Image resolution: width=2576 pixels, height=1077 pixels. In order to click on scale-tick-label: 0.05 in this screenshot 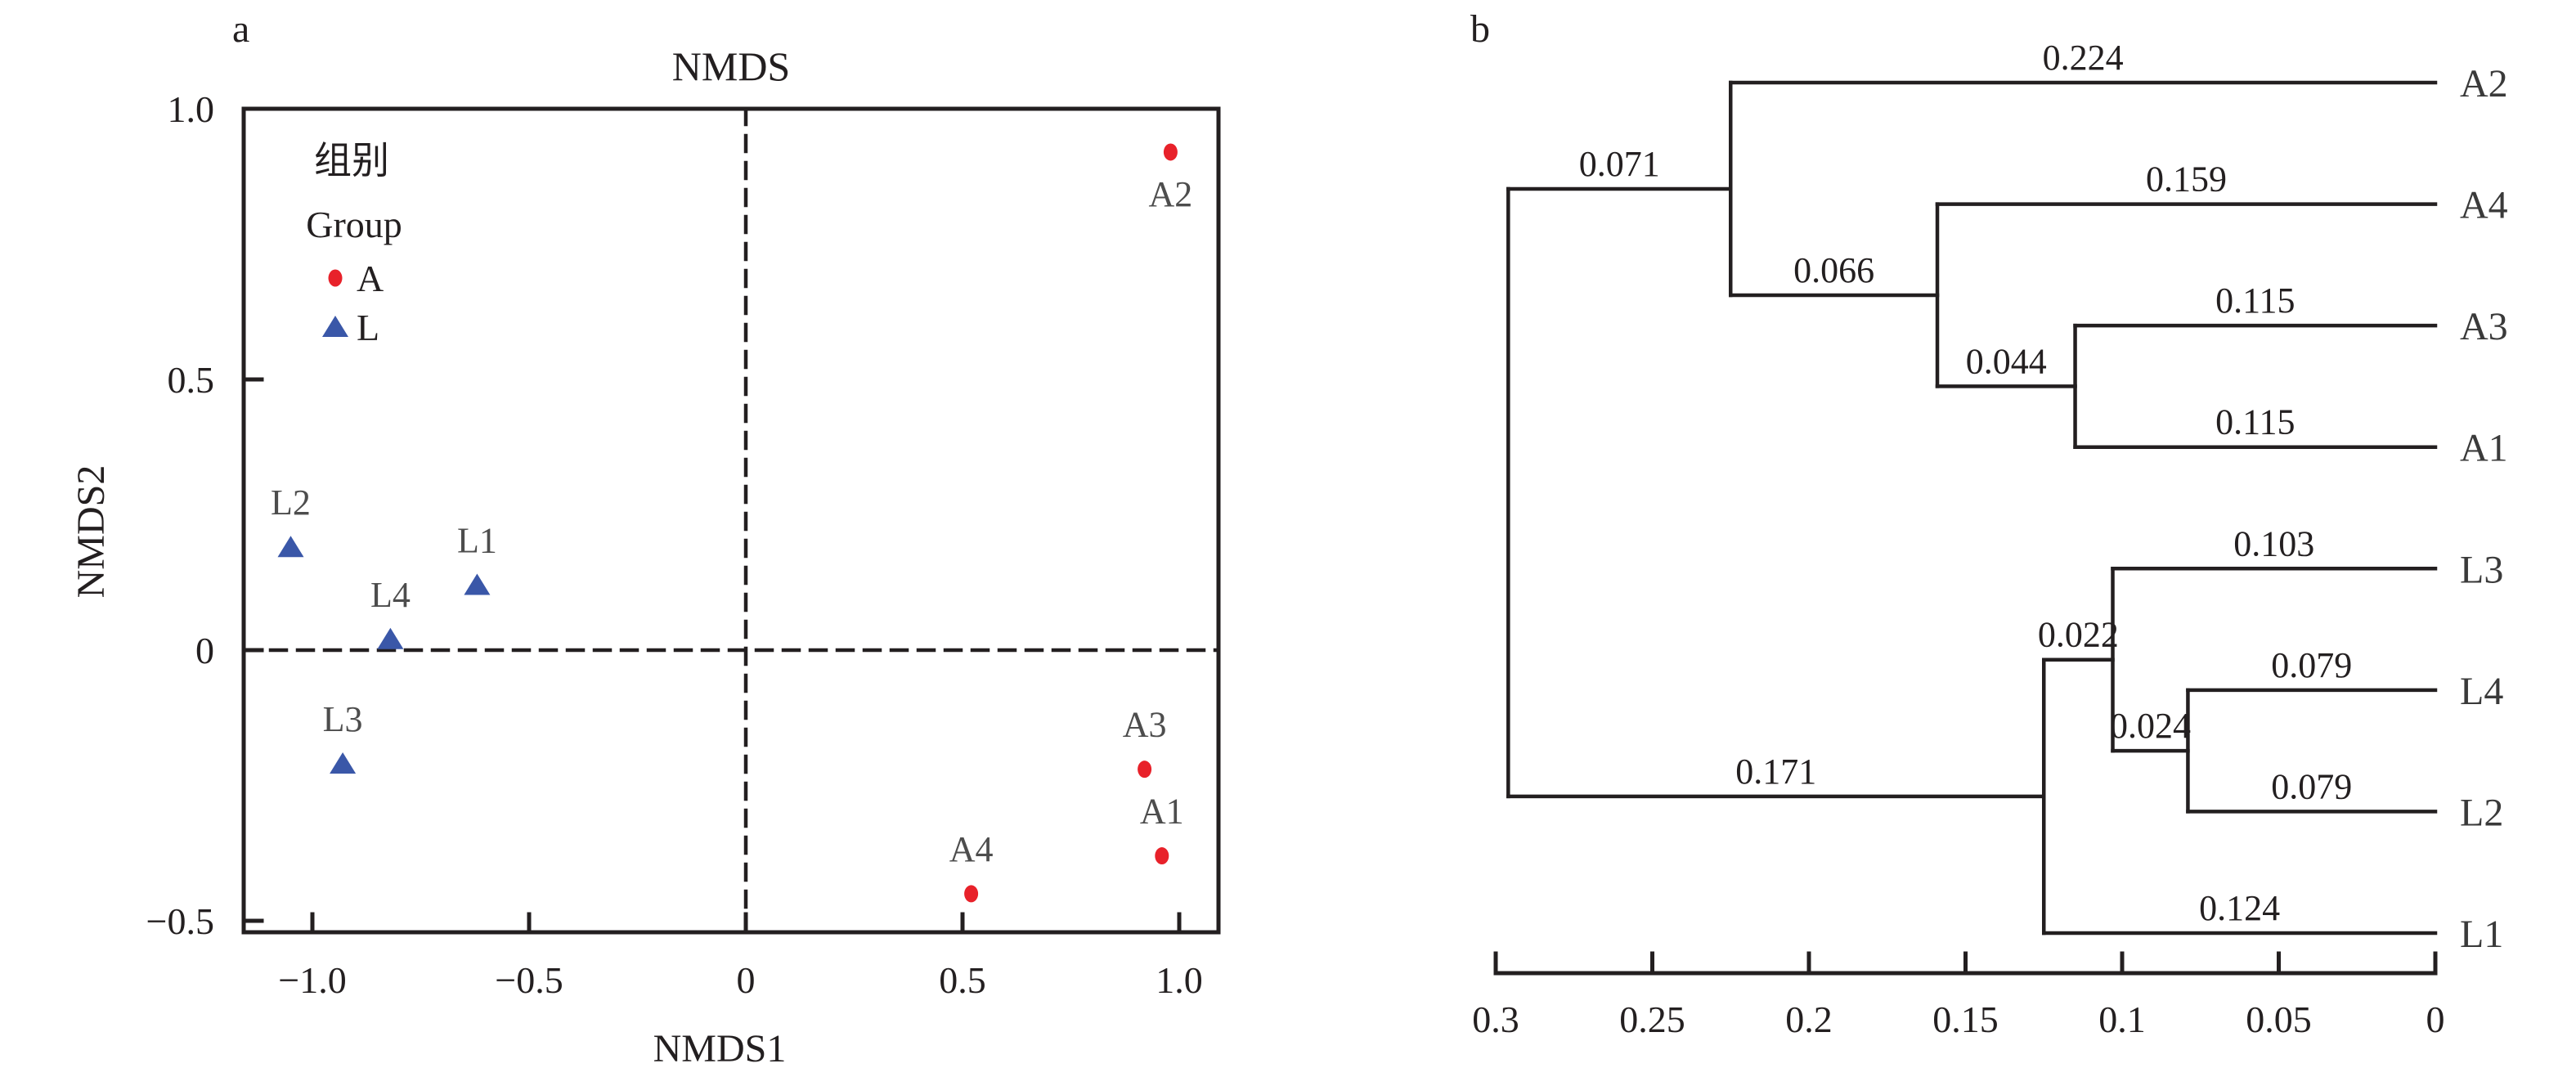, I will do `click(2279, 1019)`.